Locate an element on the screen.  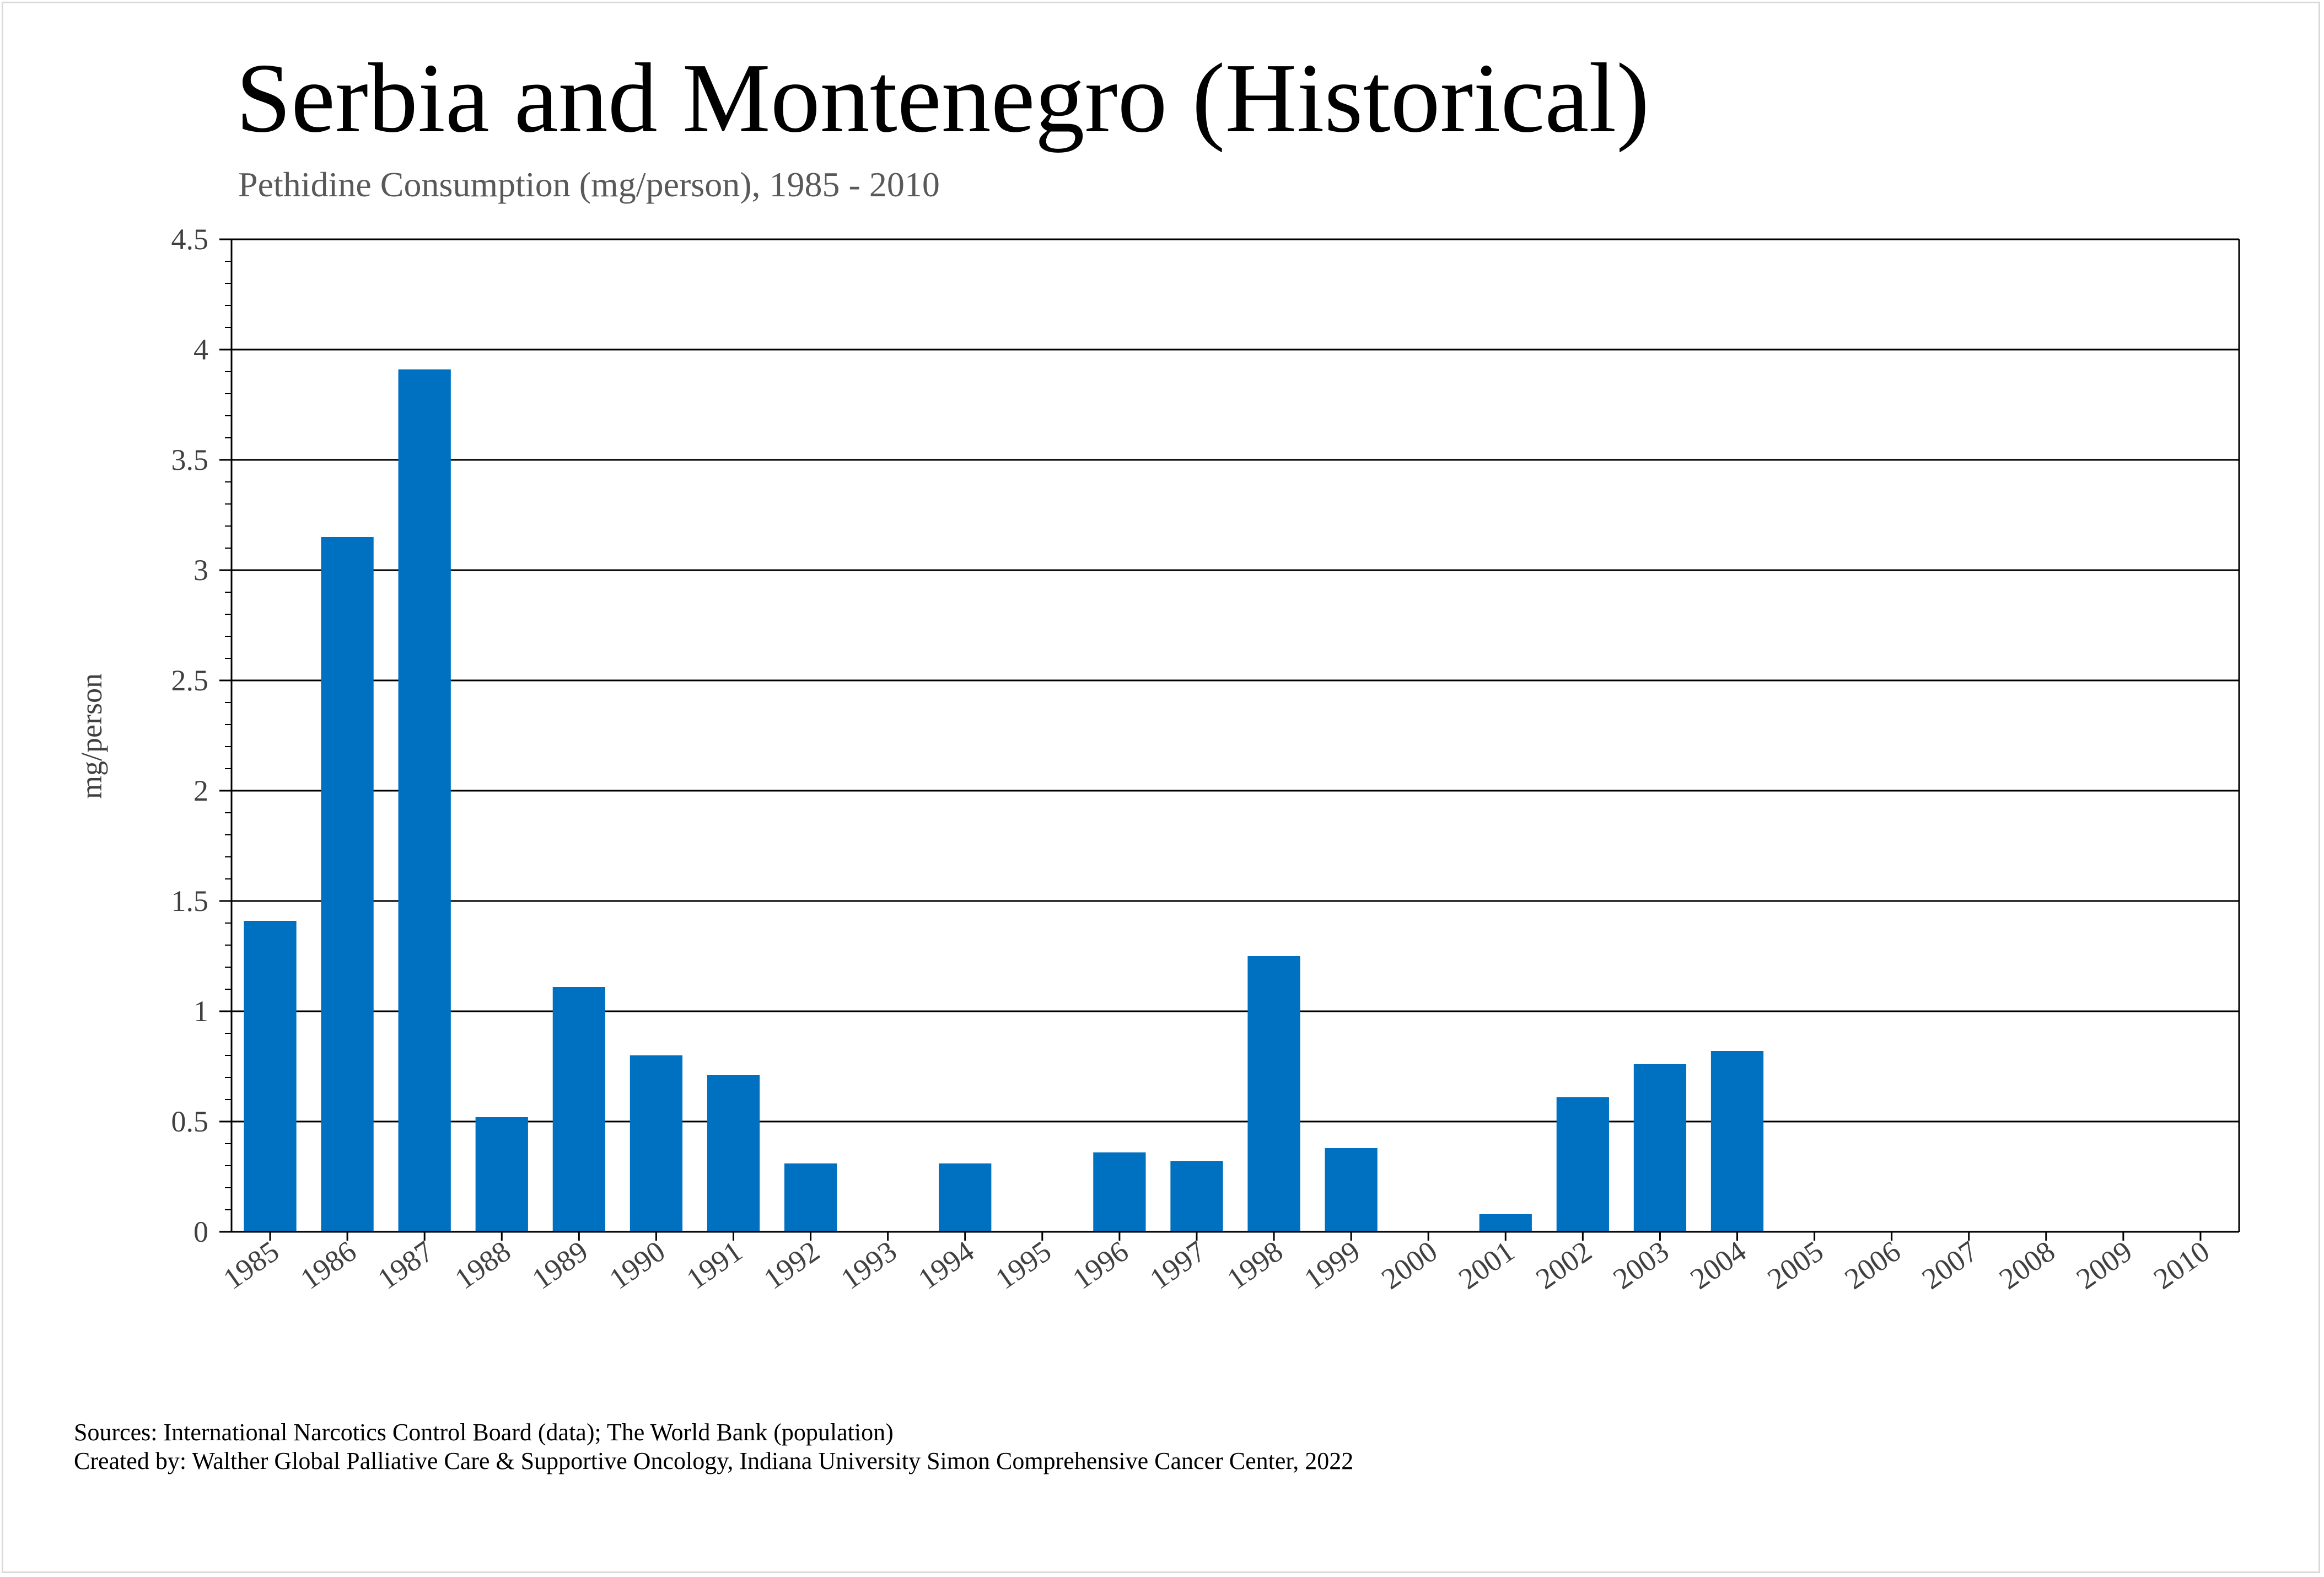
bar-1988 is located at coordinates (501, 1175).